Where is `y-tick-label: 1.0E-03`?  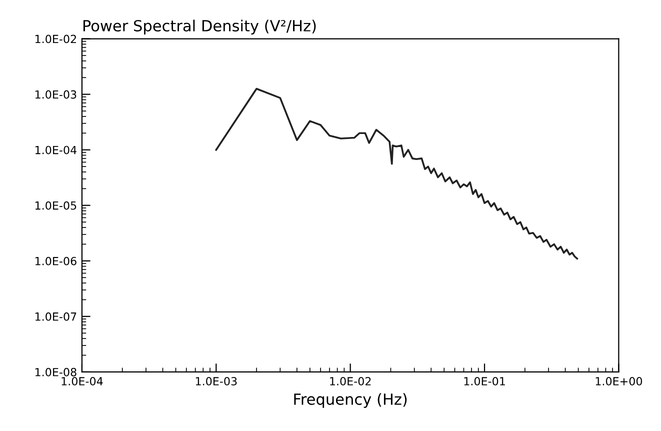 y-tick-label: 1.0E-03 is located at coordinates (55, 94).